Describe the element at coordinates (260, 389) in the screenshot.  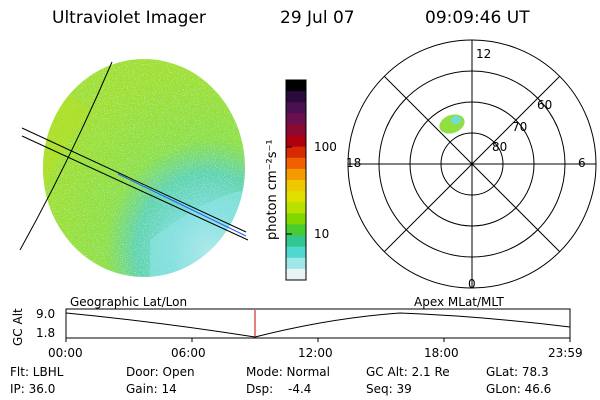
I see `dsp-label: Dsp:` at that location.